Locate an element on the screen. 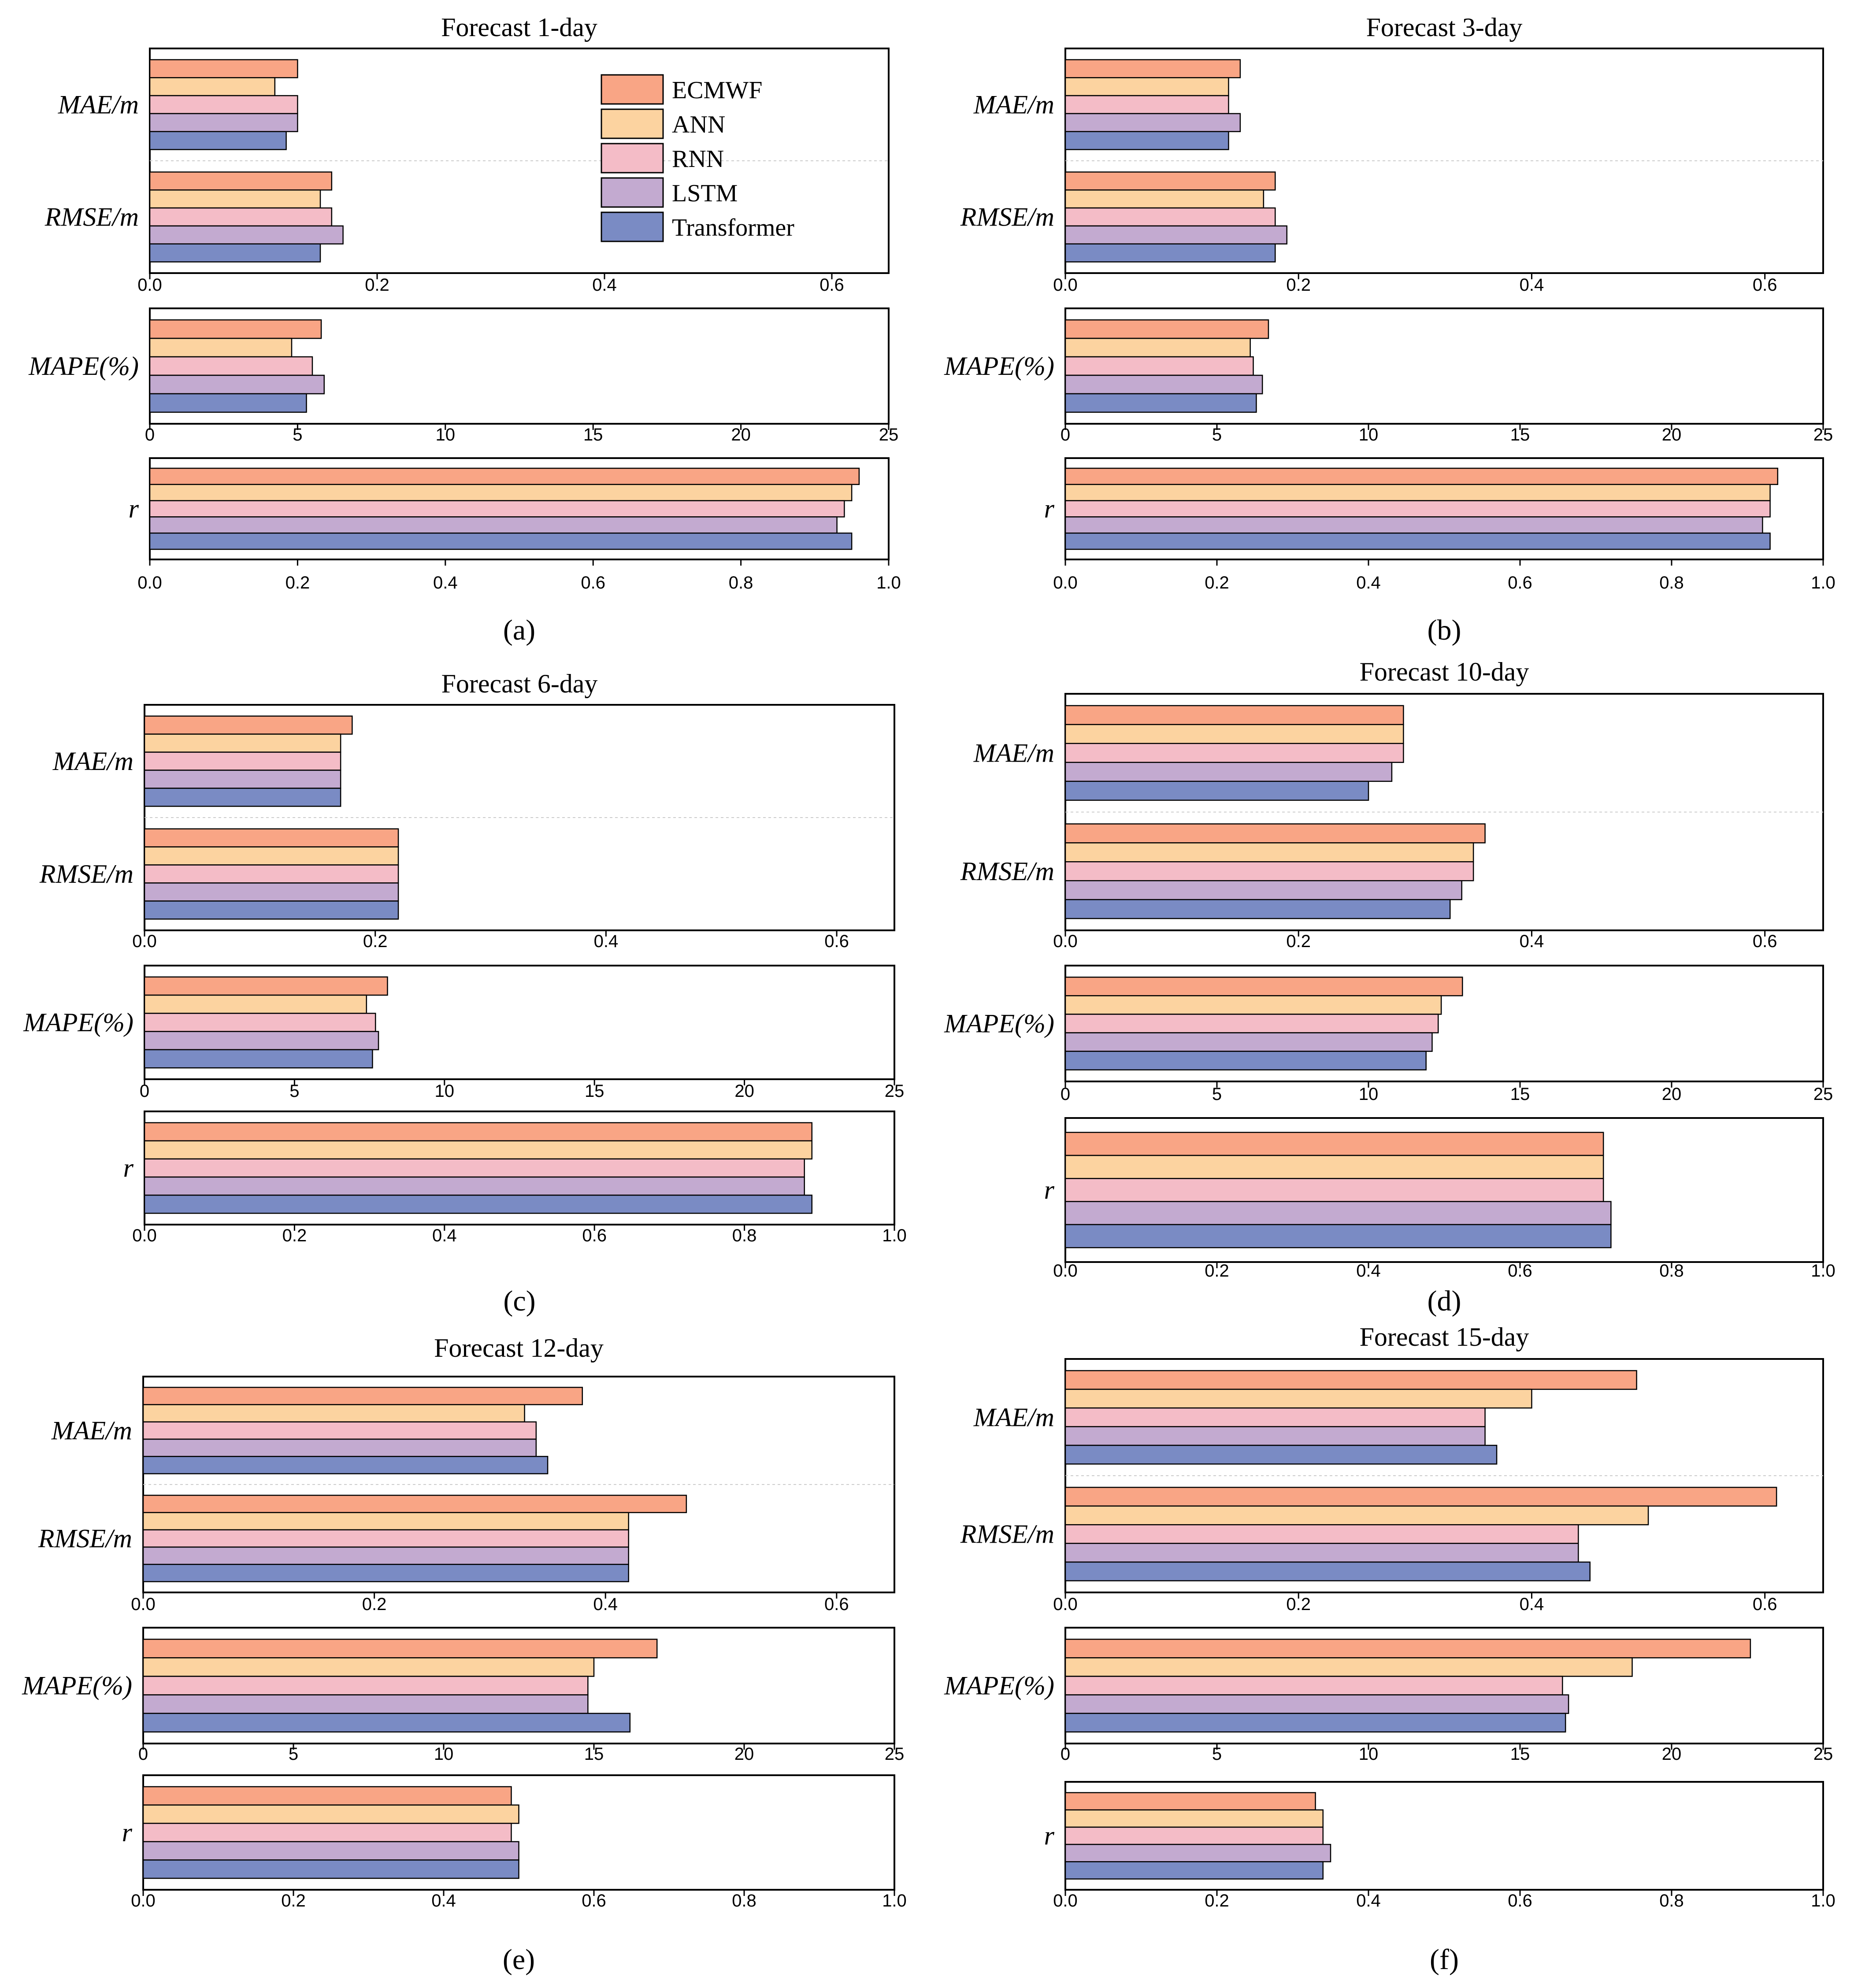  metric-label-mape: MAPE(%) is located at coordinates (999, 1685).